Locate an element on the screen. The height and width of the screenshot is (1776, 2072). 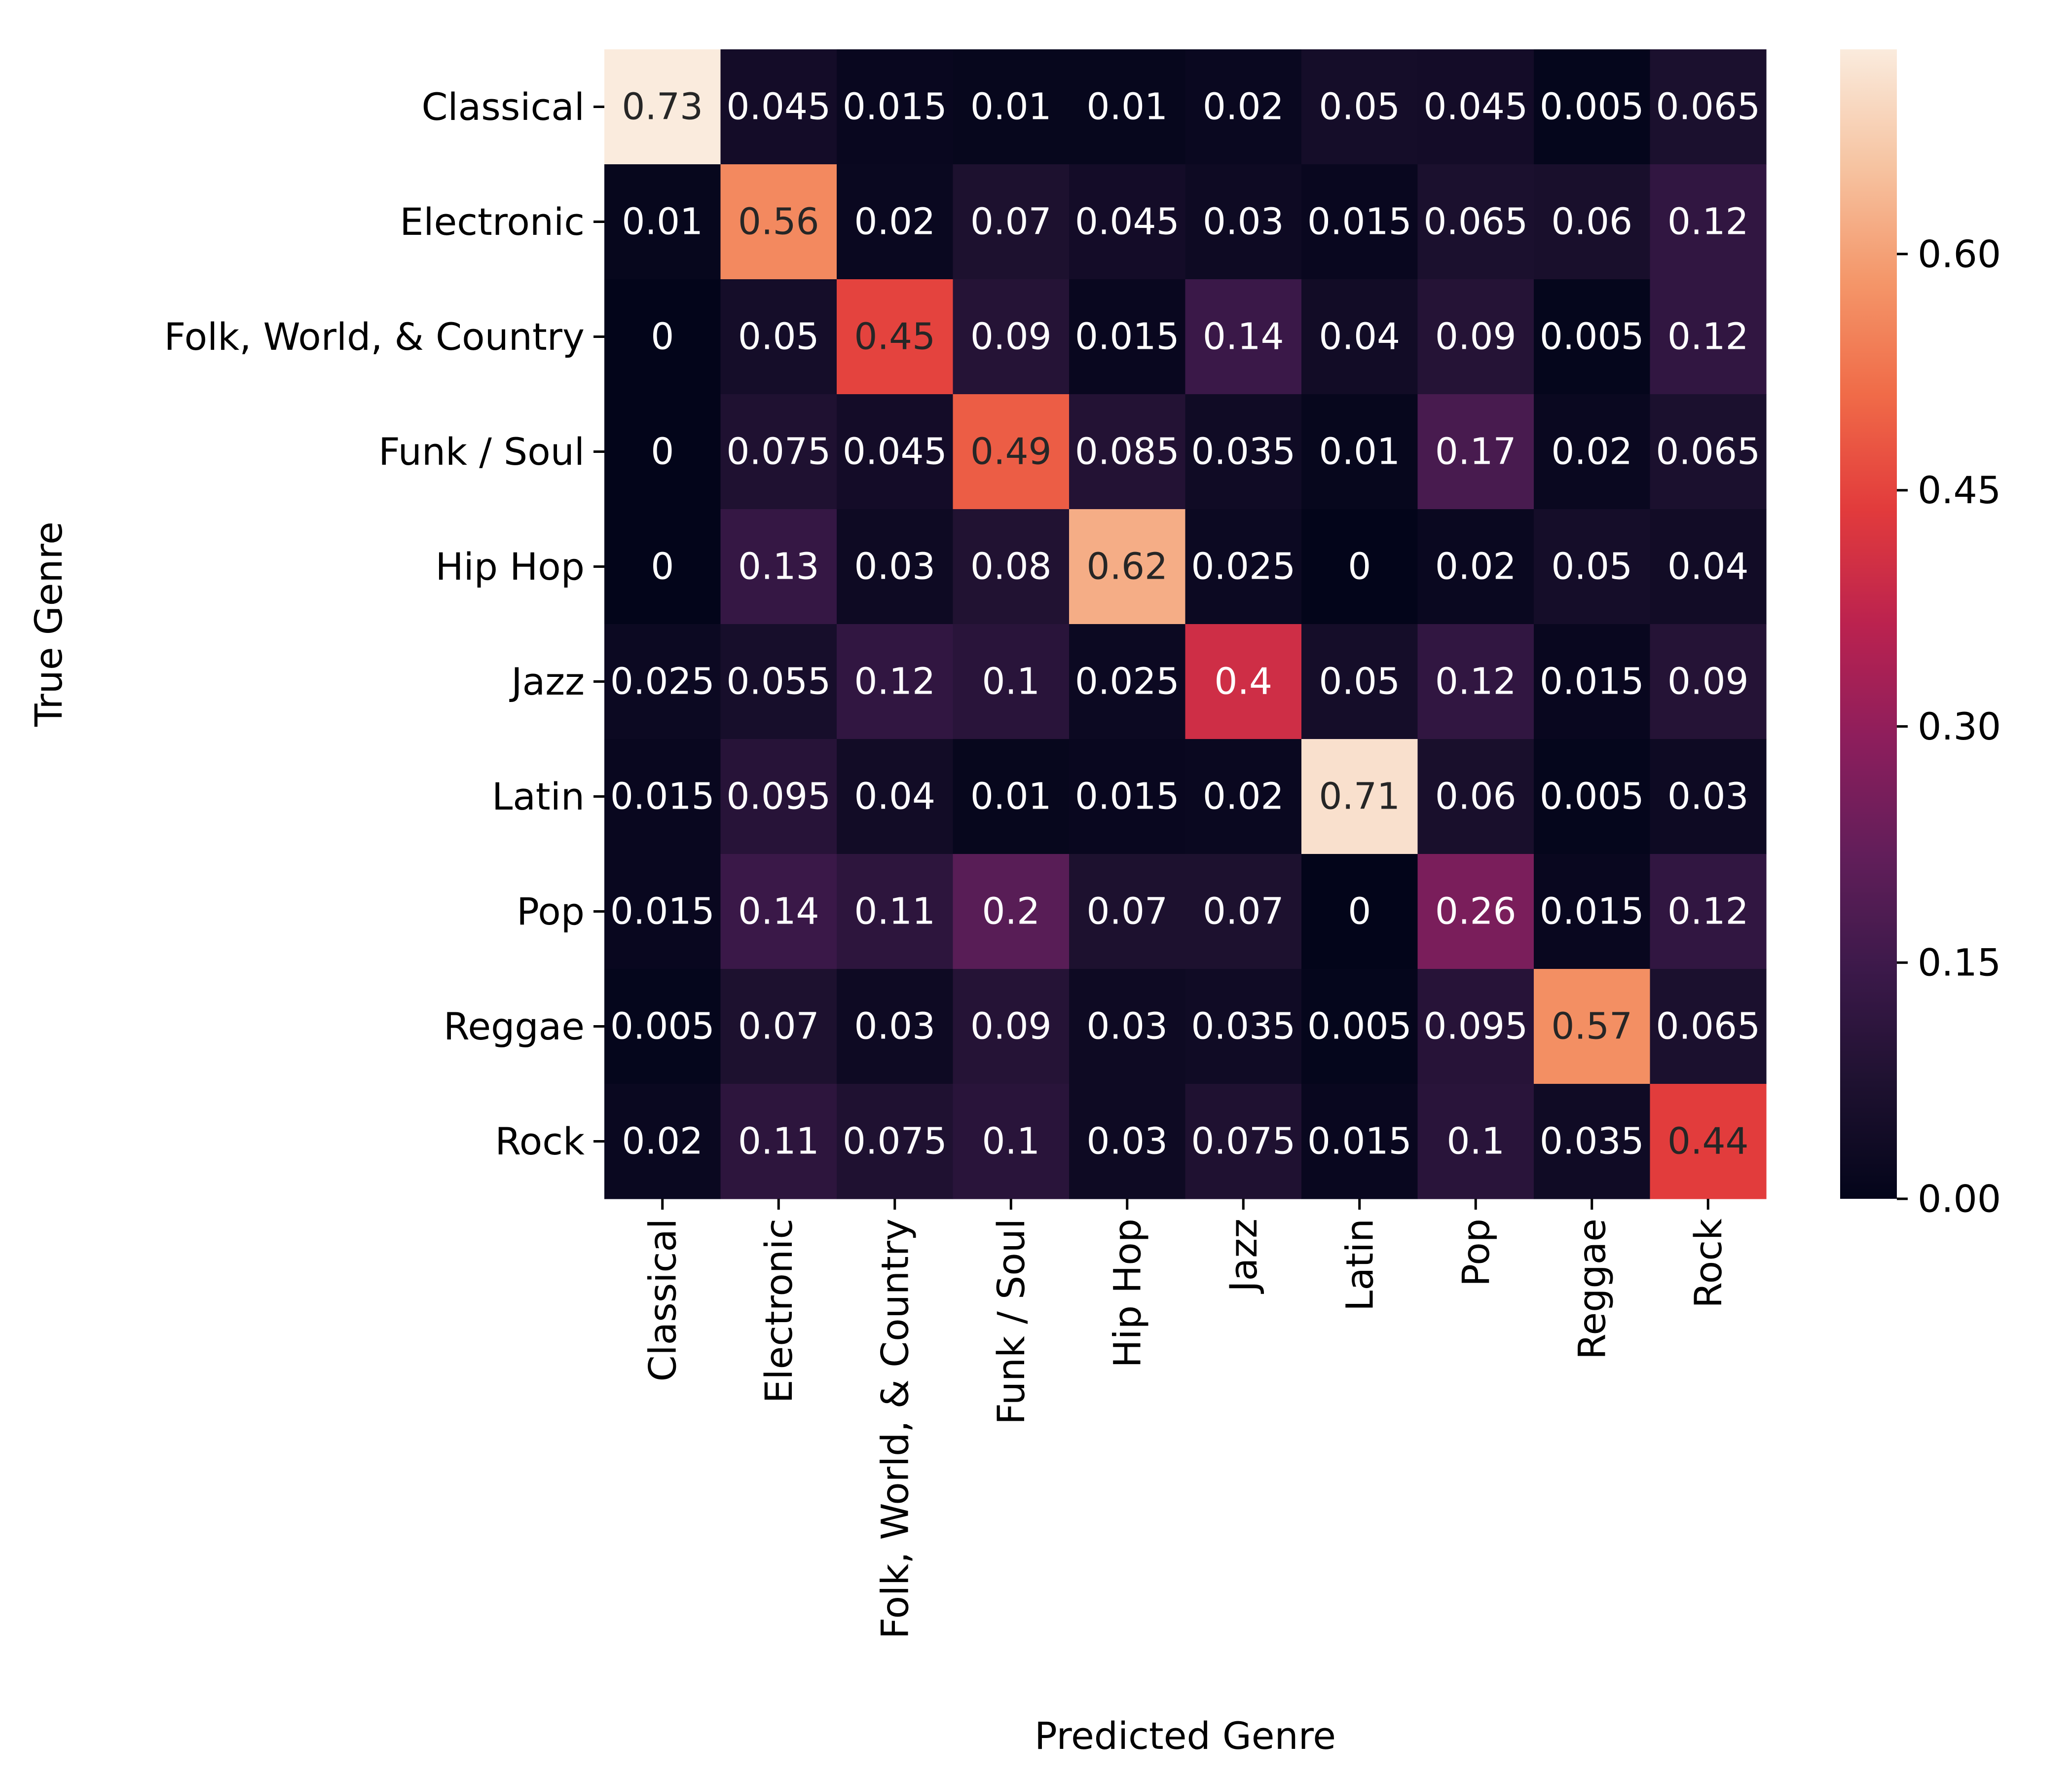
colorbar-tick-label: 0.00 is located at coordinates (1960, 1199).